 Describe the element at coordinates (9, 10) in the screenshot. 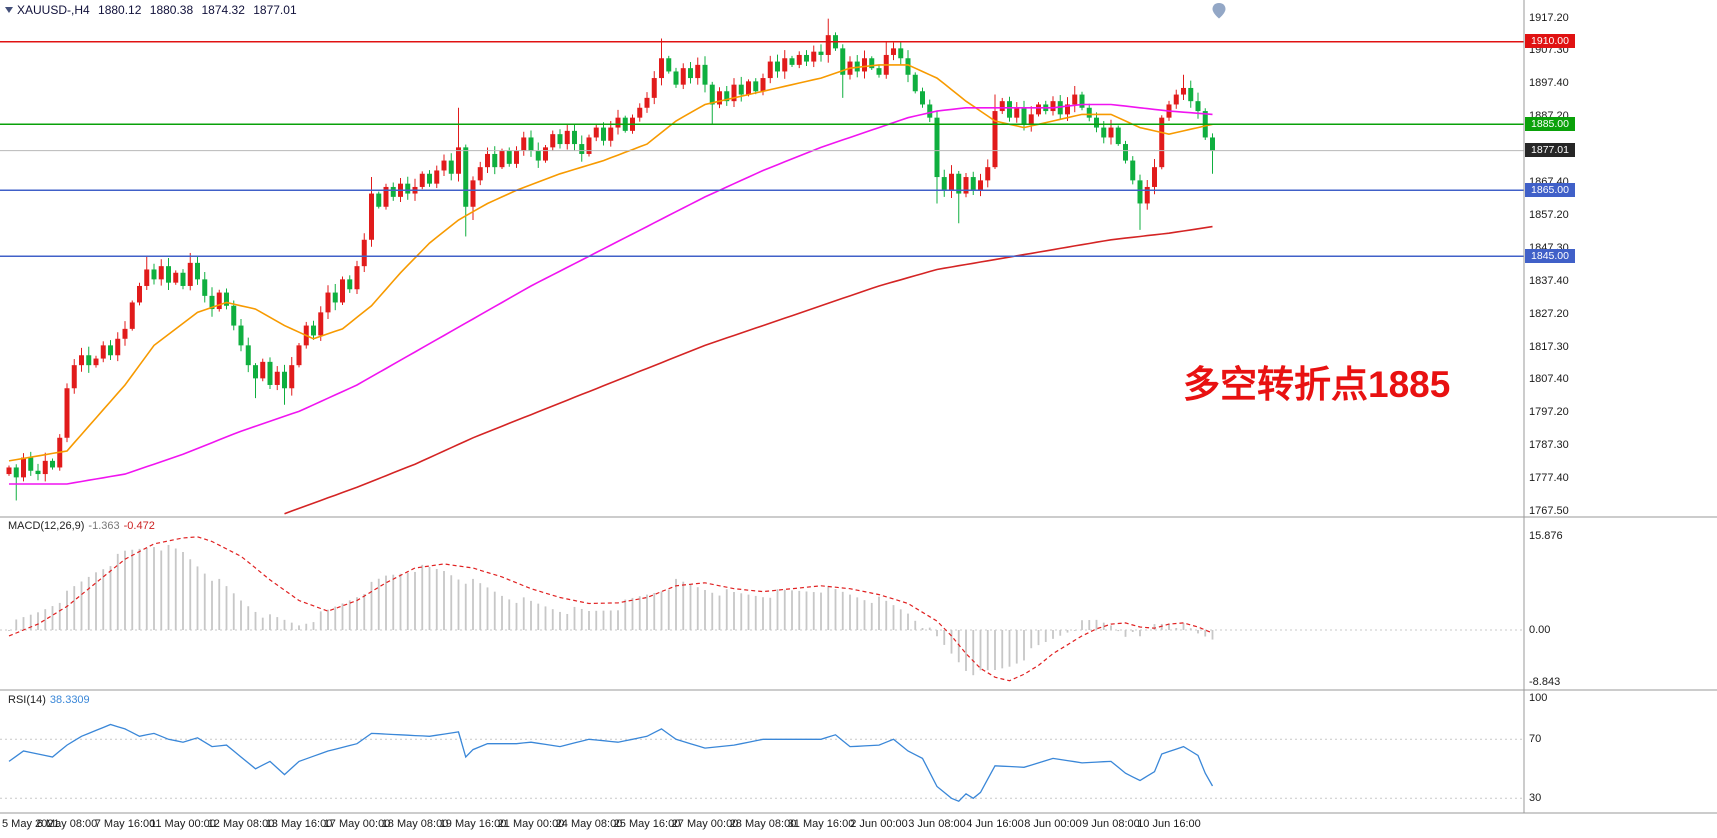

I see `symbol-dropdown-icon` at that location.